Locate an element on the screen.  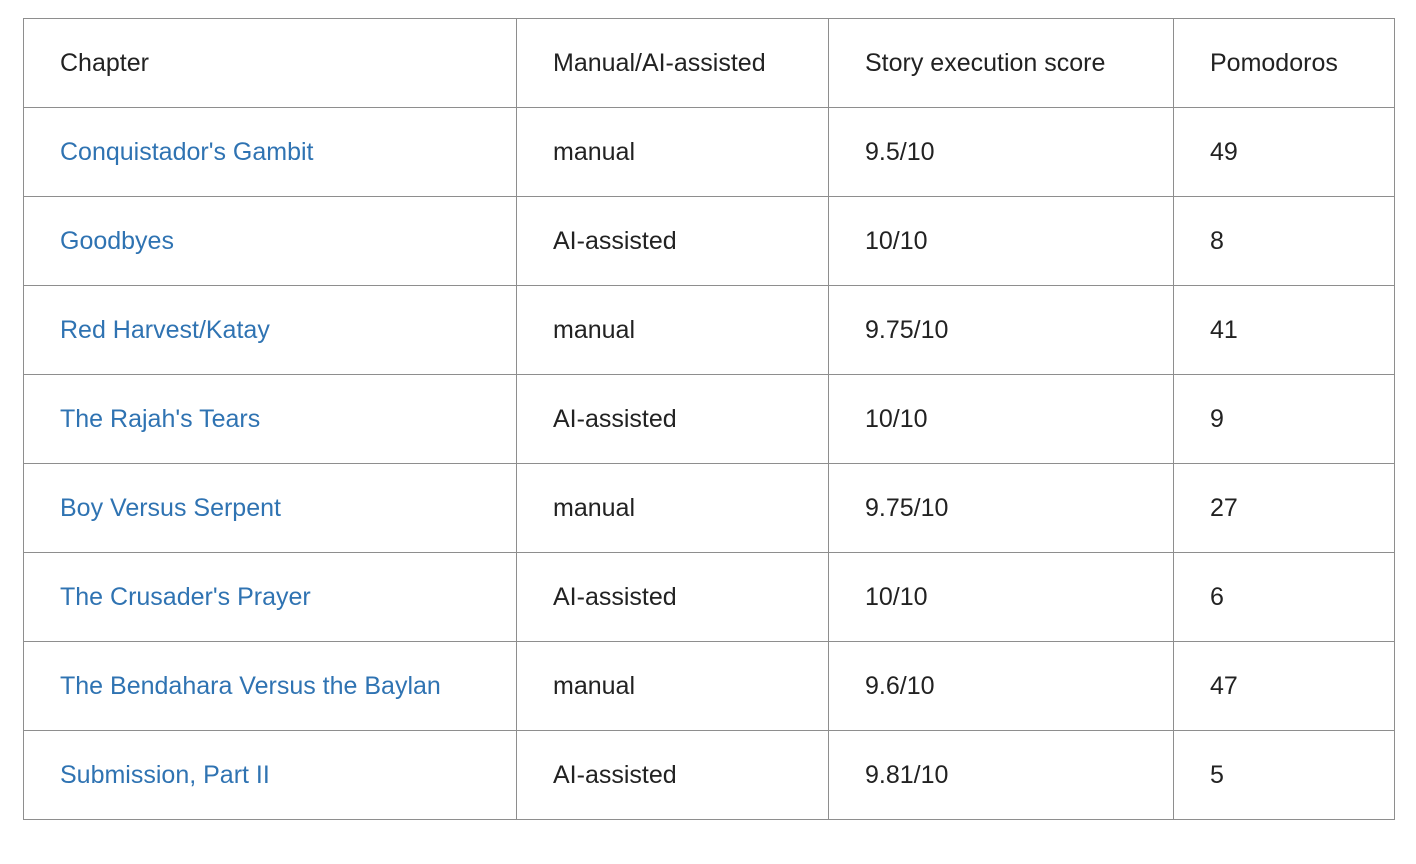
chapter-cell: Conquistador's Gambit is located at coordinates (270, 152).